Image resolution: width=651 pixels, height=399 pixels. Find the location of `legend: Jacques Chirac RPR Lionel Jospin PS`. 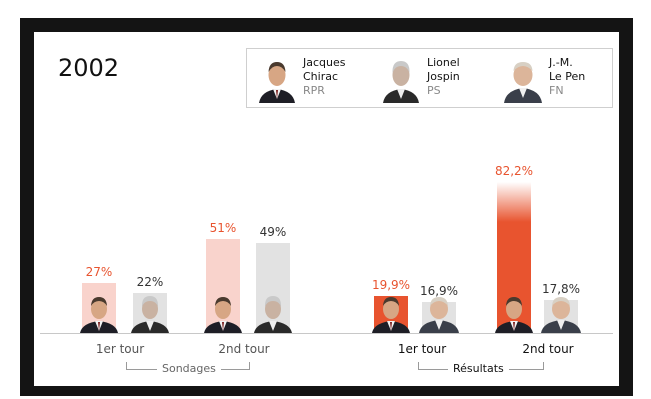

legend: Jacques Chirac RPR Lionel Jospin PS is located at coordinates (429, 78).